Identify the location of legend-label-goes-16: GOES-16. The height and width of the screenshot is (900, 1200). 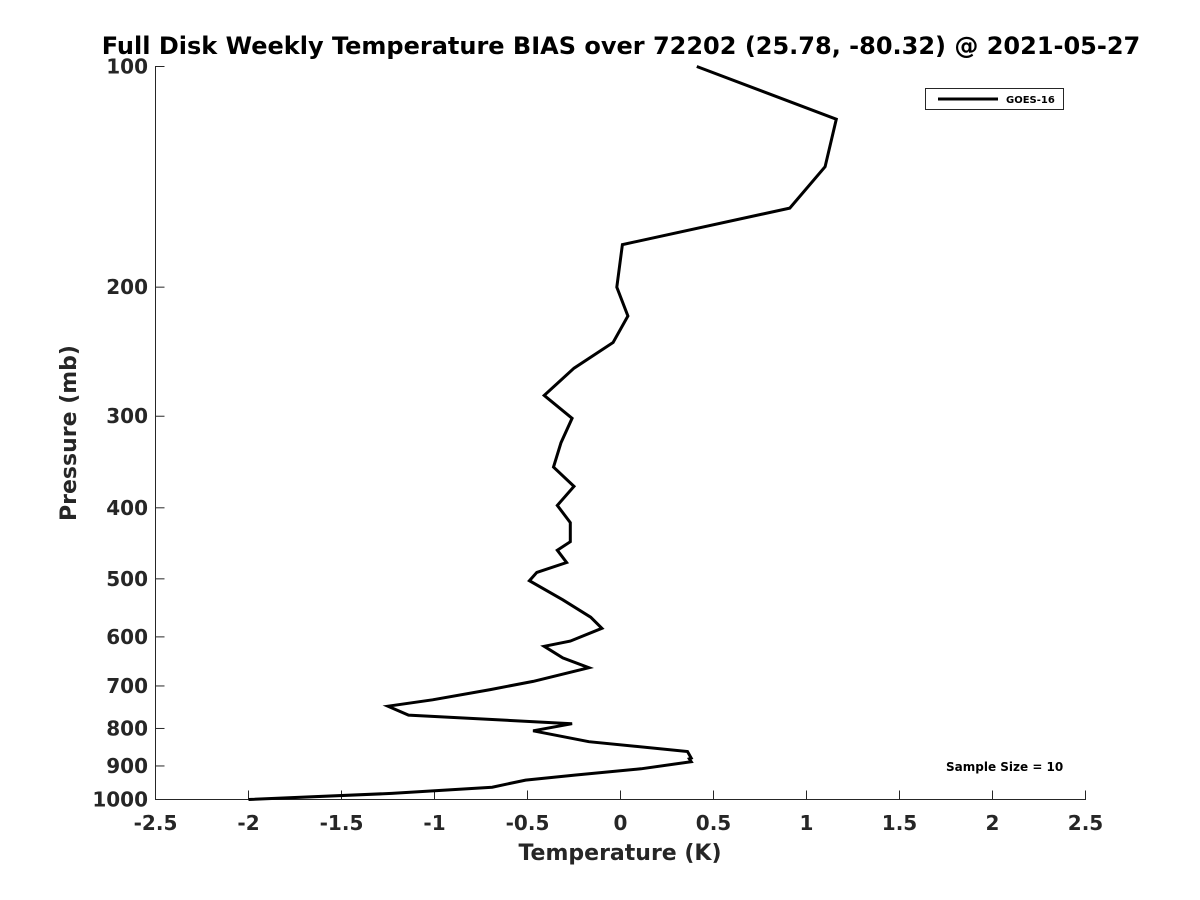
(1030, 100).